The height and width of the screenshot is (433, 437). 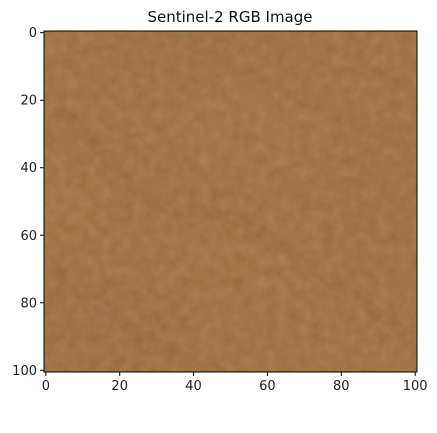 I want to click on x-tick-label: 0, so click(x=46, y=386).